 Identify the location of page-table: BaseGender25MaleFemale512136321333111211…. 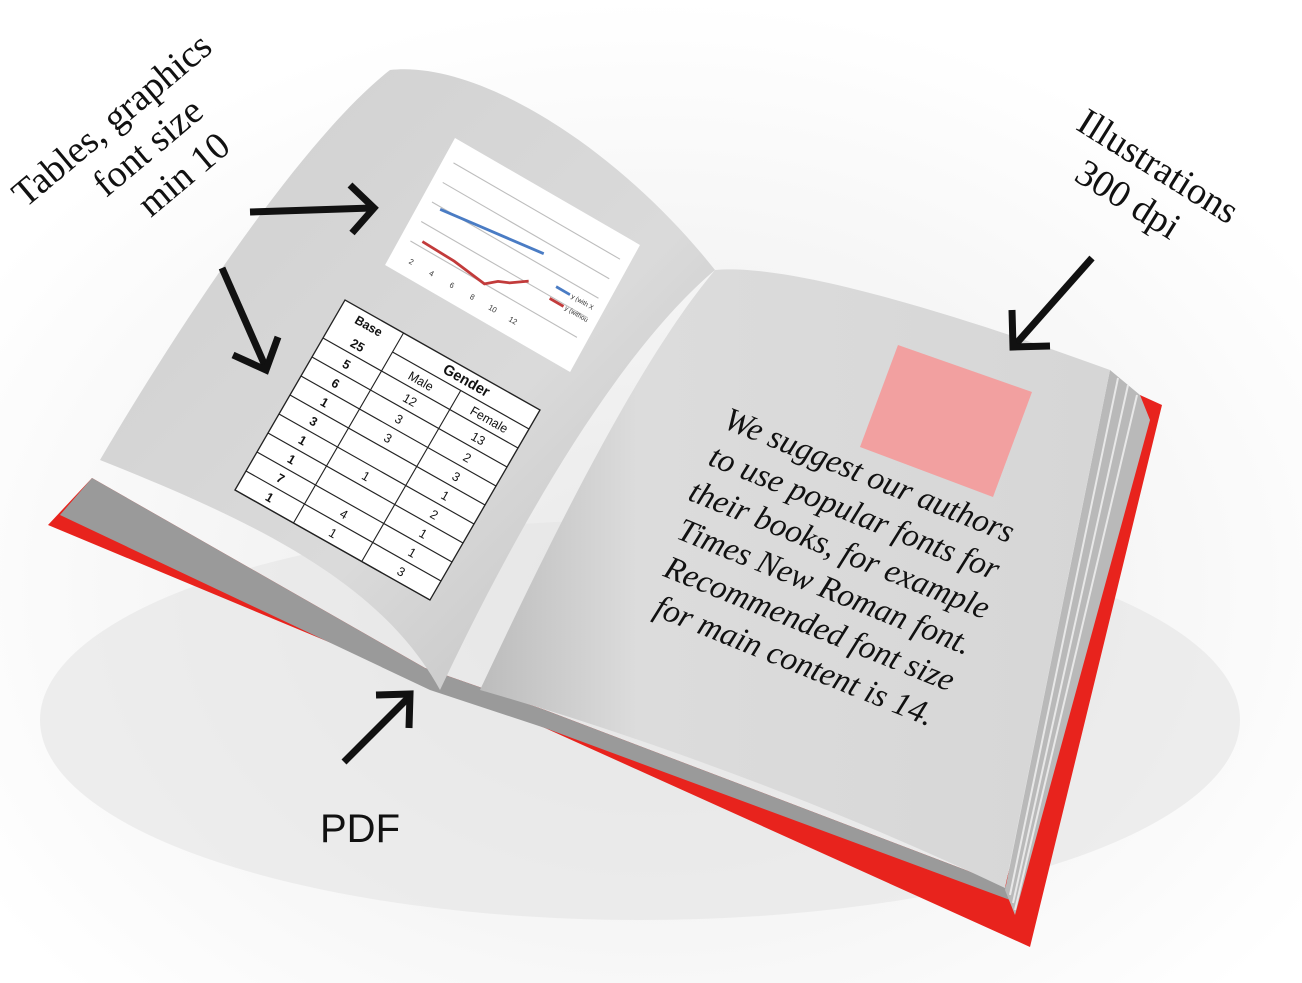
(387, 450).